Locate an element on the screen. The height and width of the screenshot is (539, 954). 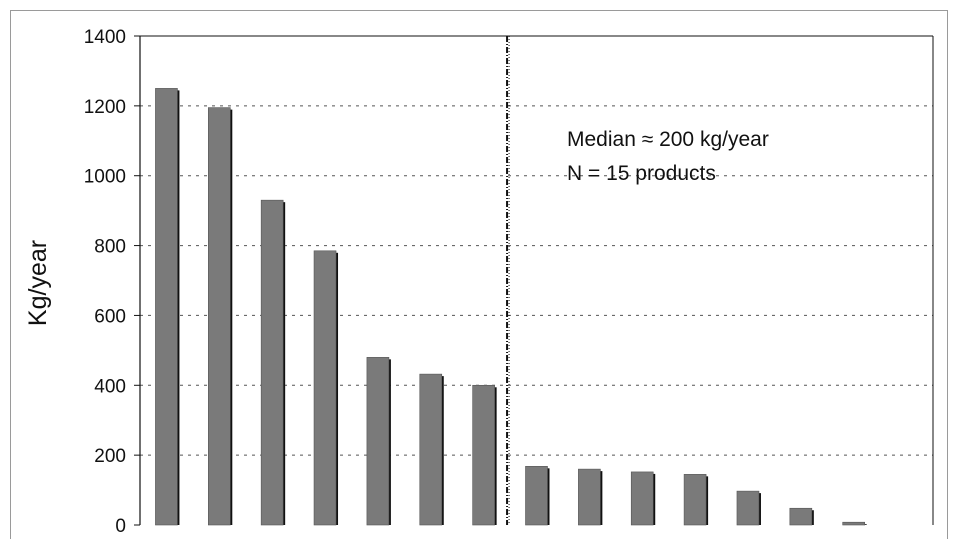
y-tick-label: 600 is located at coordinates (110, 316).